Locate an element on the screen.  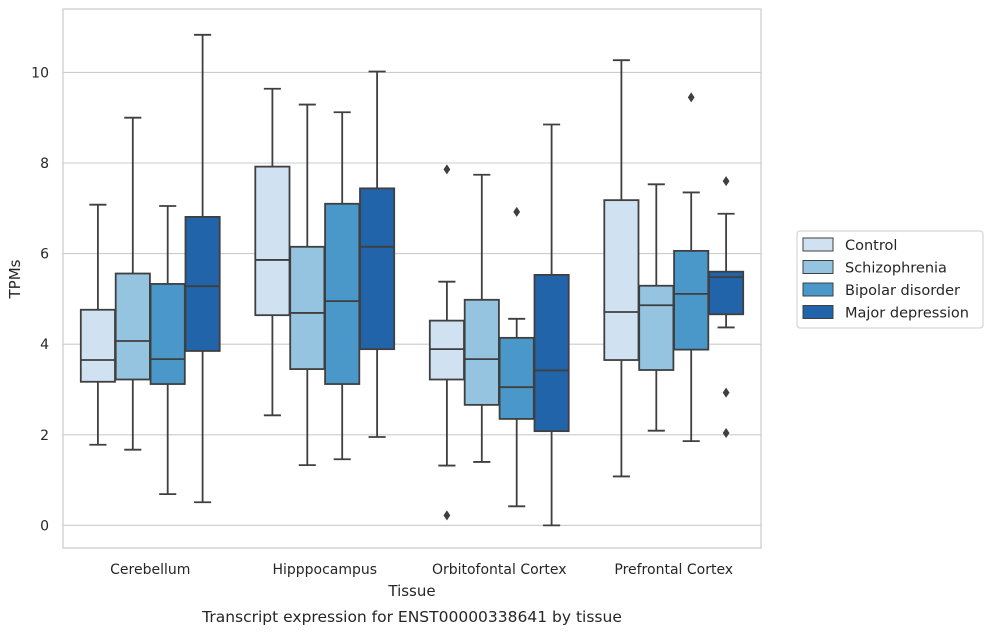
legend-label: Major depression is located at coordinates (907, 314).